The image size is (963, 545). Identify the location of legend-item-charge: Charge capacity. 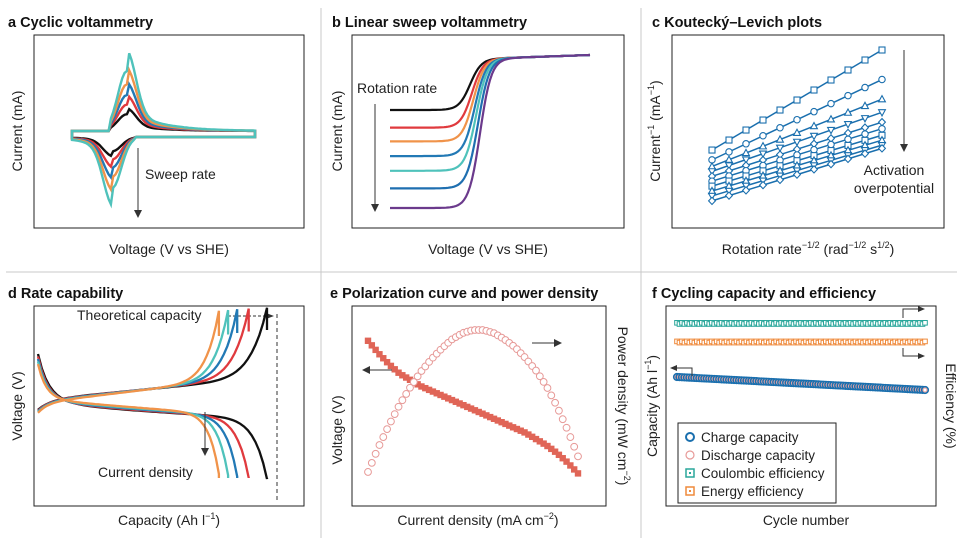
(742, 437).